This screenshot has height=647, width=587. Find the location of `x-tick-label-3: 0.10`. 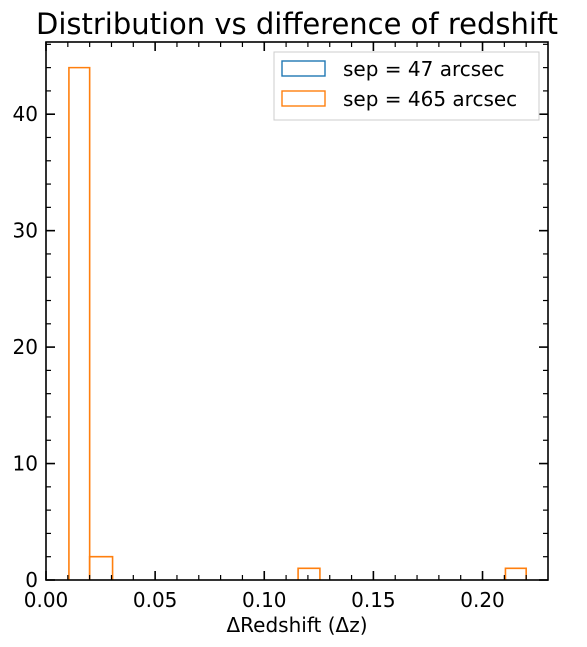

x-tick-label-3: 0.10 is located at coordinates (264, 600).